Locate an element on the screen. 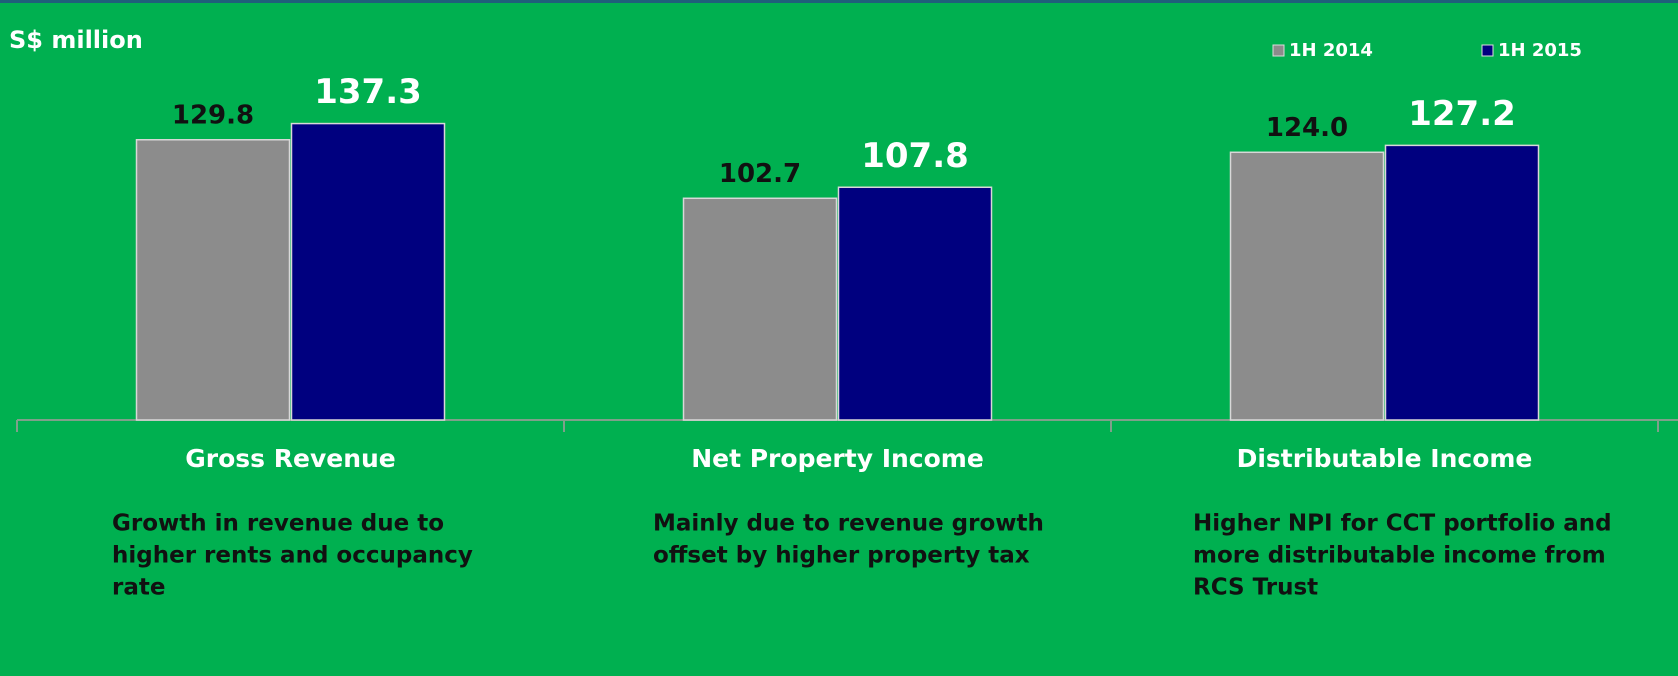 The width and height of the screenshot is (1678, 676). legend-label: 1H 2015 is located at coordinates (1540, 50).